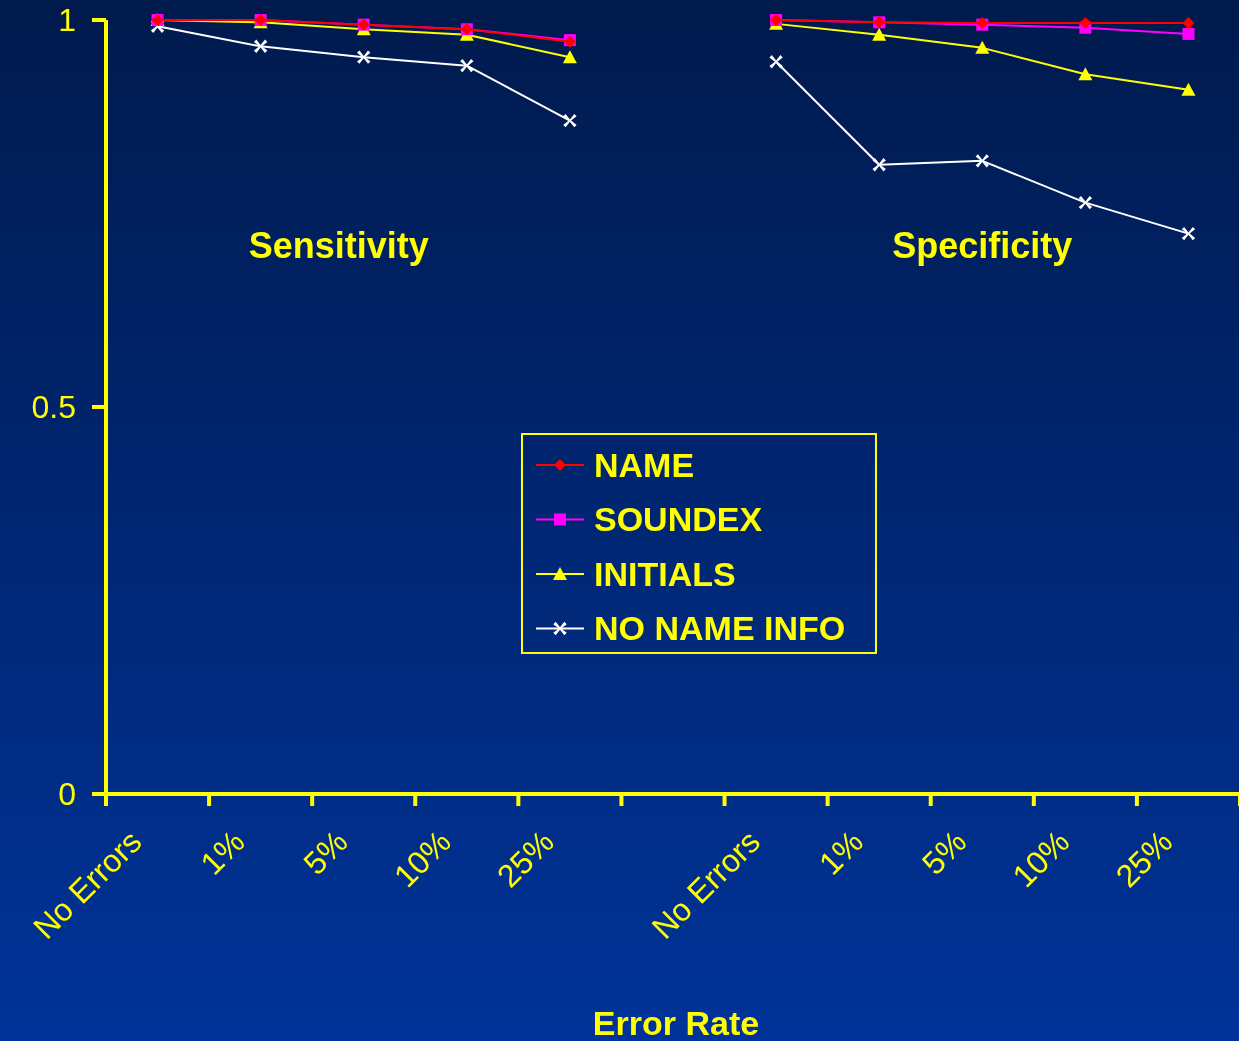 The height and width of the screenshot is (1041, 1239). I want to click on legend-label: NAME, so click(644, 464).